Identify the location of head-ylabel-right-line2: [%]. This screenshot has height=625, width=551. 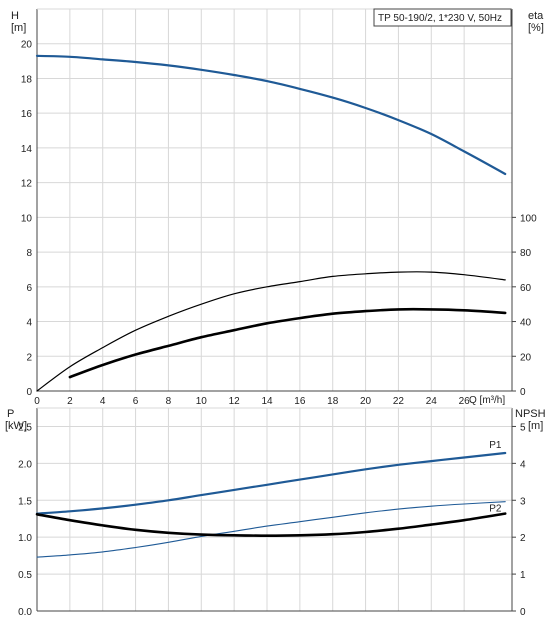
(536, 28).